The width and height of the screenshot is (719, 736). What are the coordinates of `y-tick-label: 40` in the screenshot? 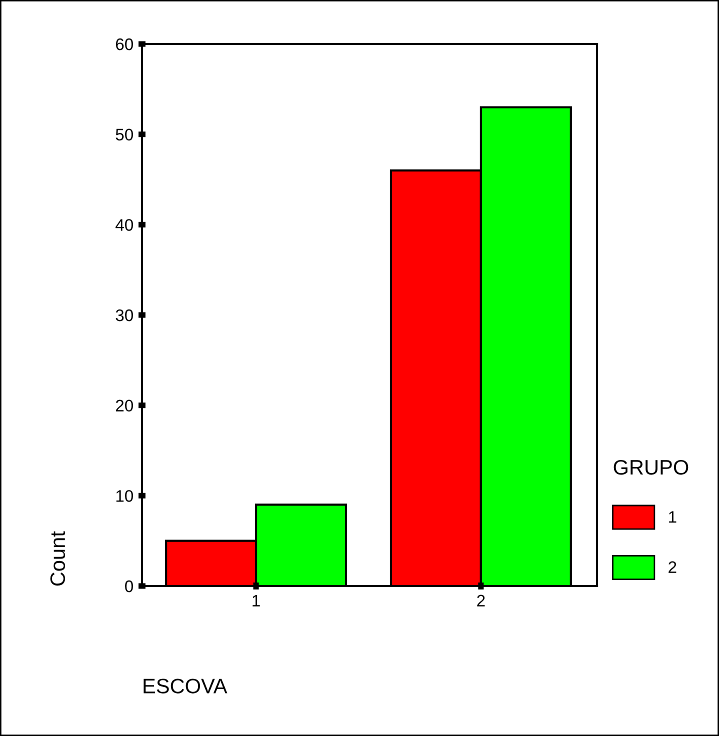 It's located at (125, 225).